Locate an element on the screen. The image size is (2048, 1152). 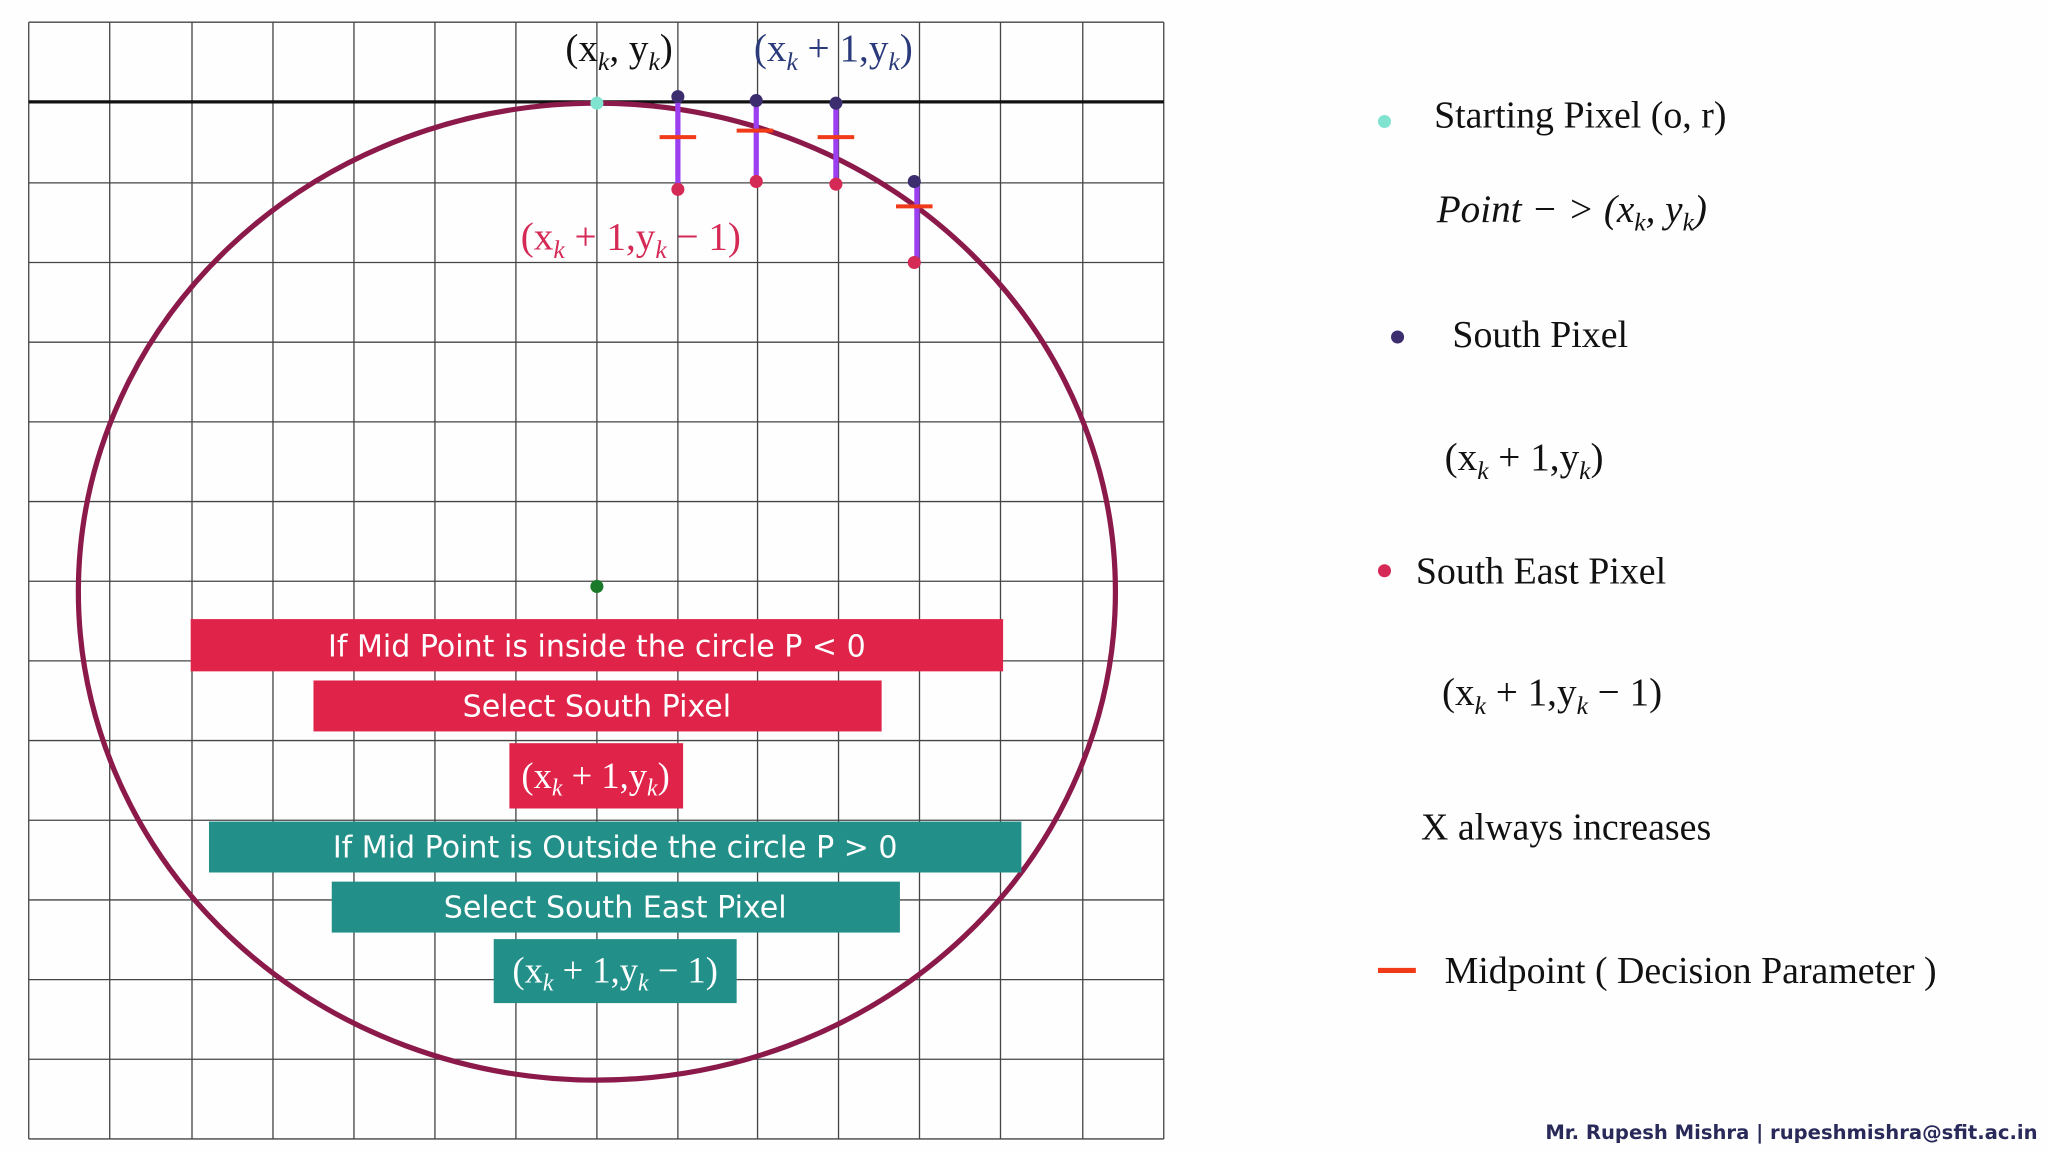
south-east-label: (xk + 1,yk − 1) is located at coordinates (631, 239).